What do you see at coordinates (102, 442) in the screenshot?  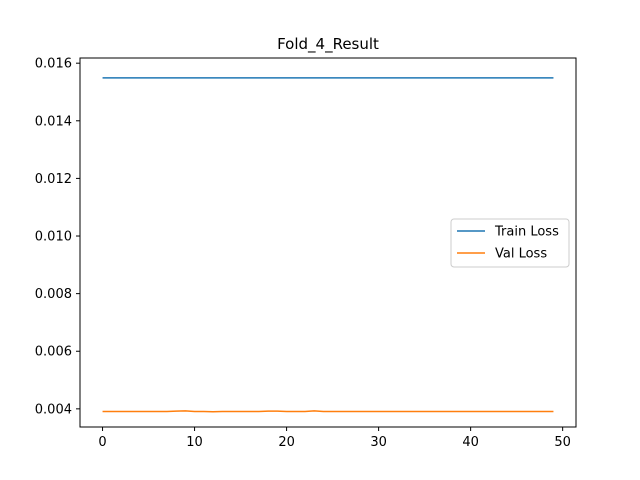 I see `x-tick-label: 0` at bounding box center [102, 442].